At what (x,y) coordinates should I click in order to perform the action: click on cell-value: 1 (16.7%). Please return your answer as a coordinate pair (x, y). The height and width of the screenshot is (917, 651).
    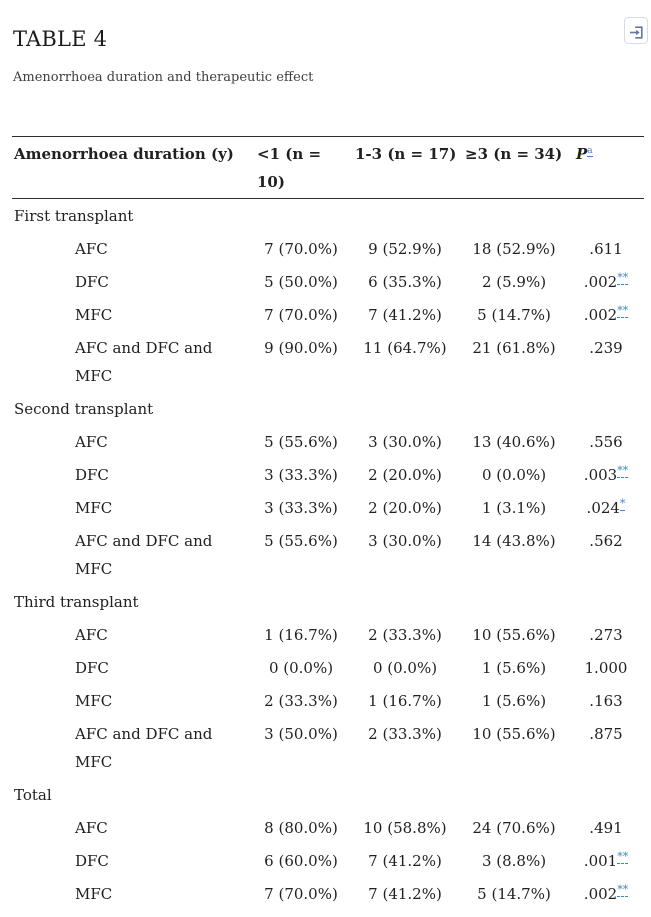
    Looking at the image, I should click on (301, 634).